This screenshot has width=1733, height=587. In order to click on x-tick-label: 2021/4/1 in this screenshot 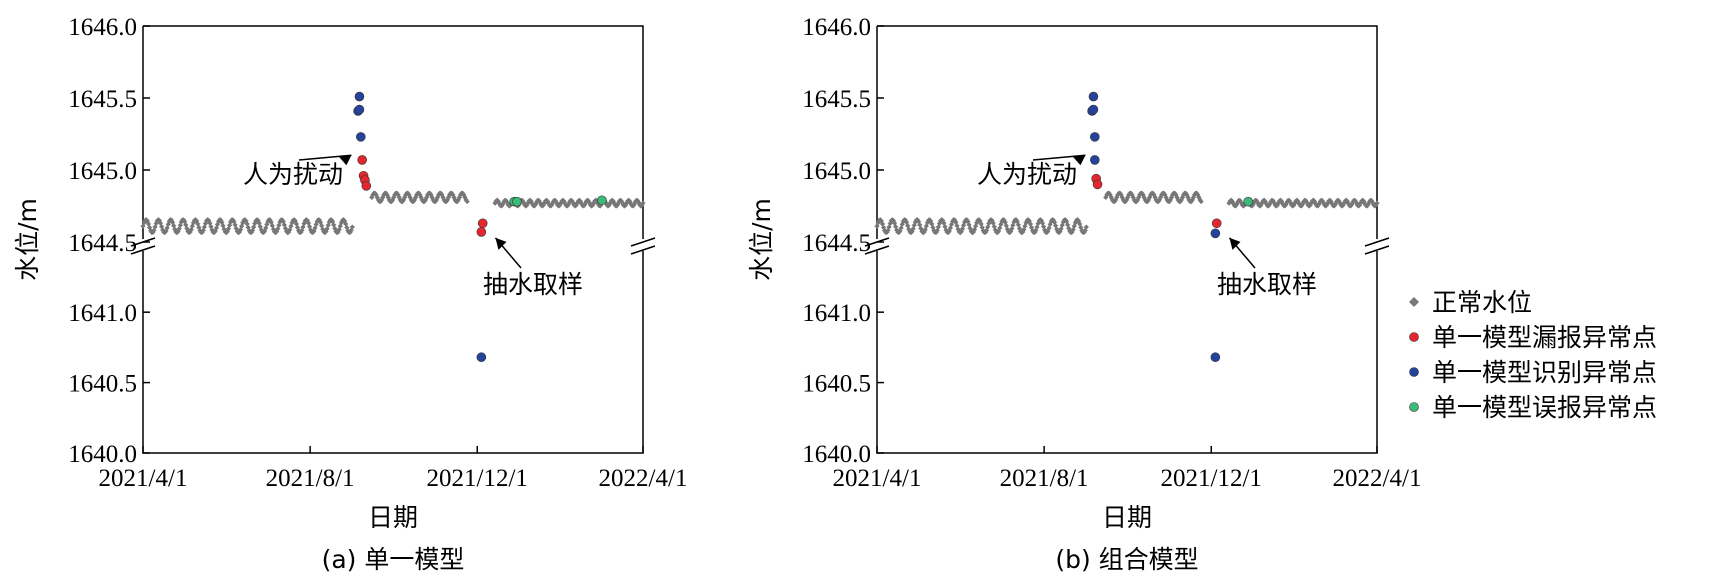, I will do `click(877, 478)`.